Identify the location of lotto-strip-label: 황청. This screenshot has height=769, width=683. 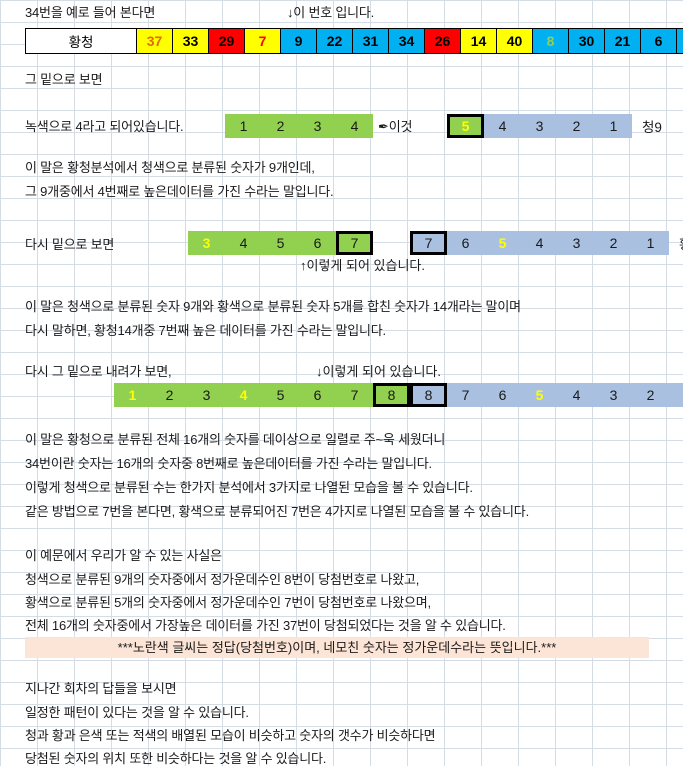
(81, 41).